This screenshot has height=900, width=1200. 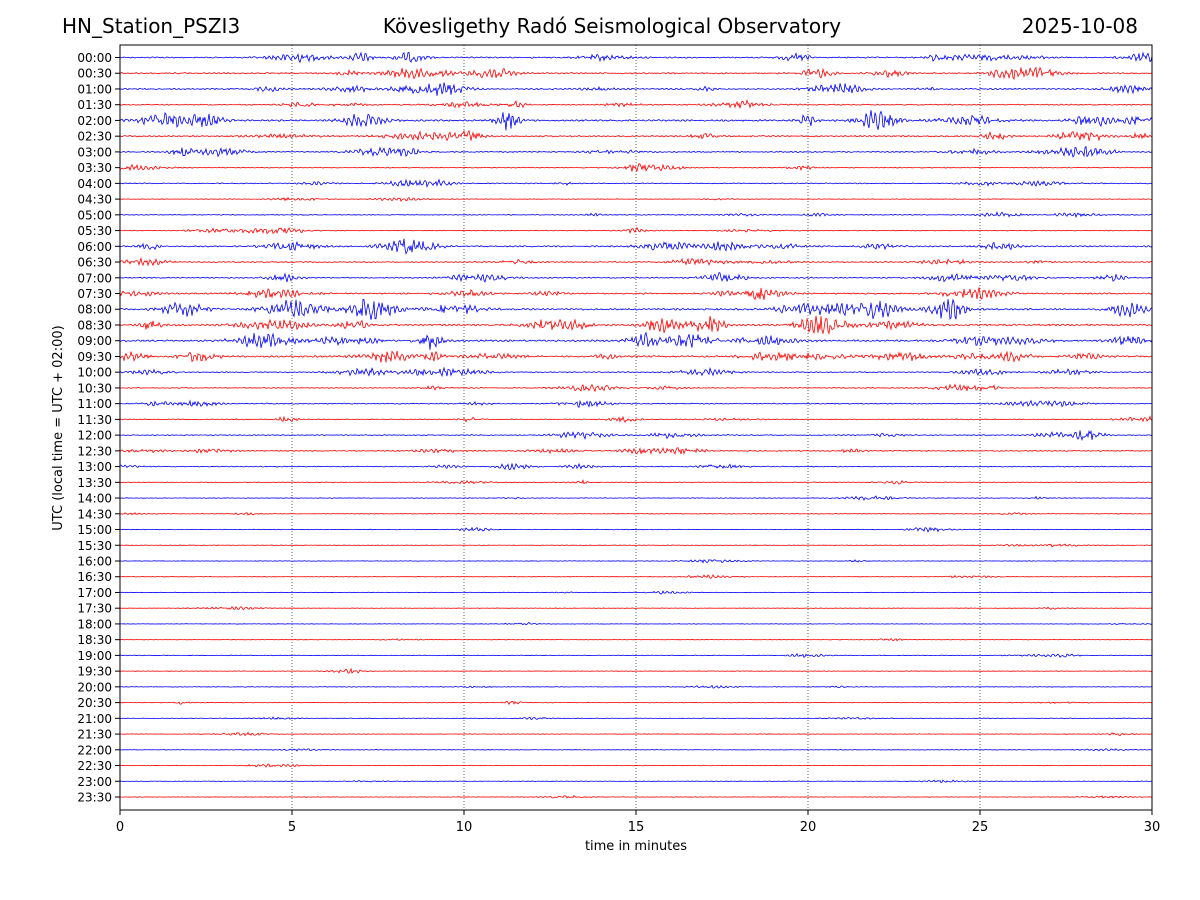 I want to click on row-time-label: 20:00, so click(x=94, y=687).